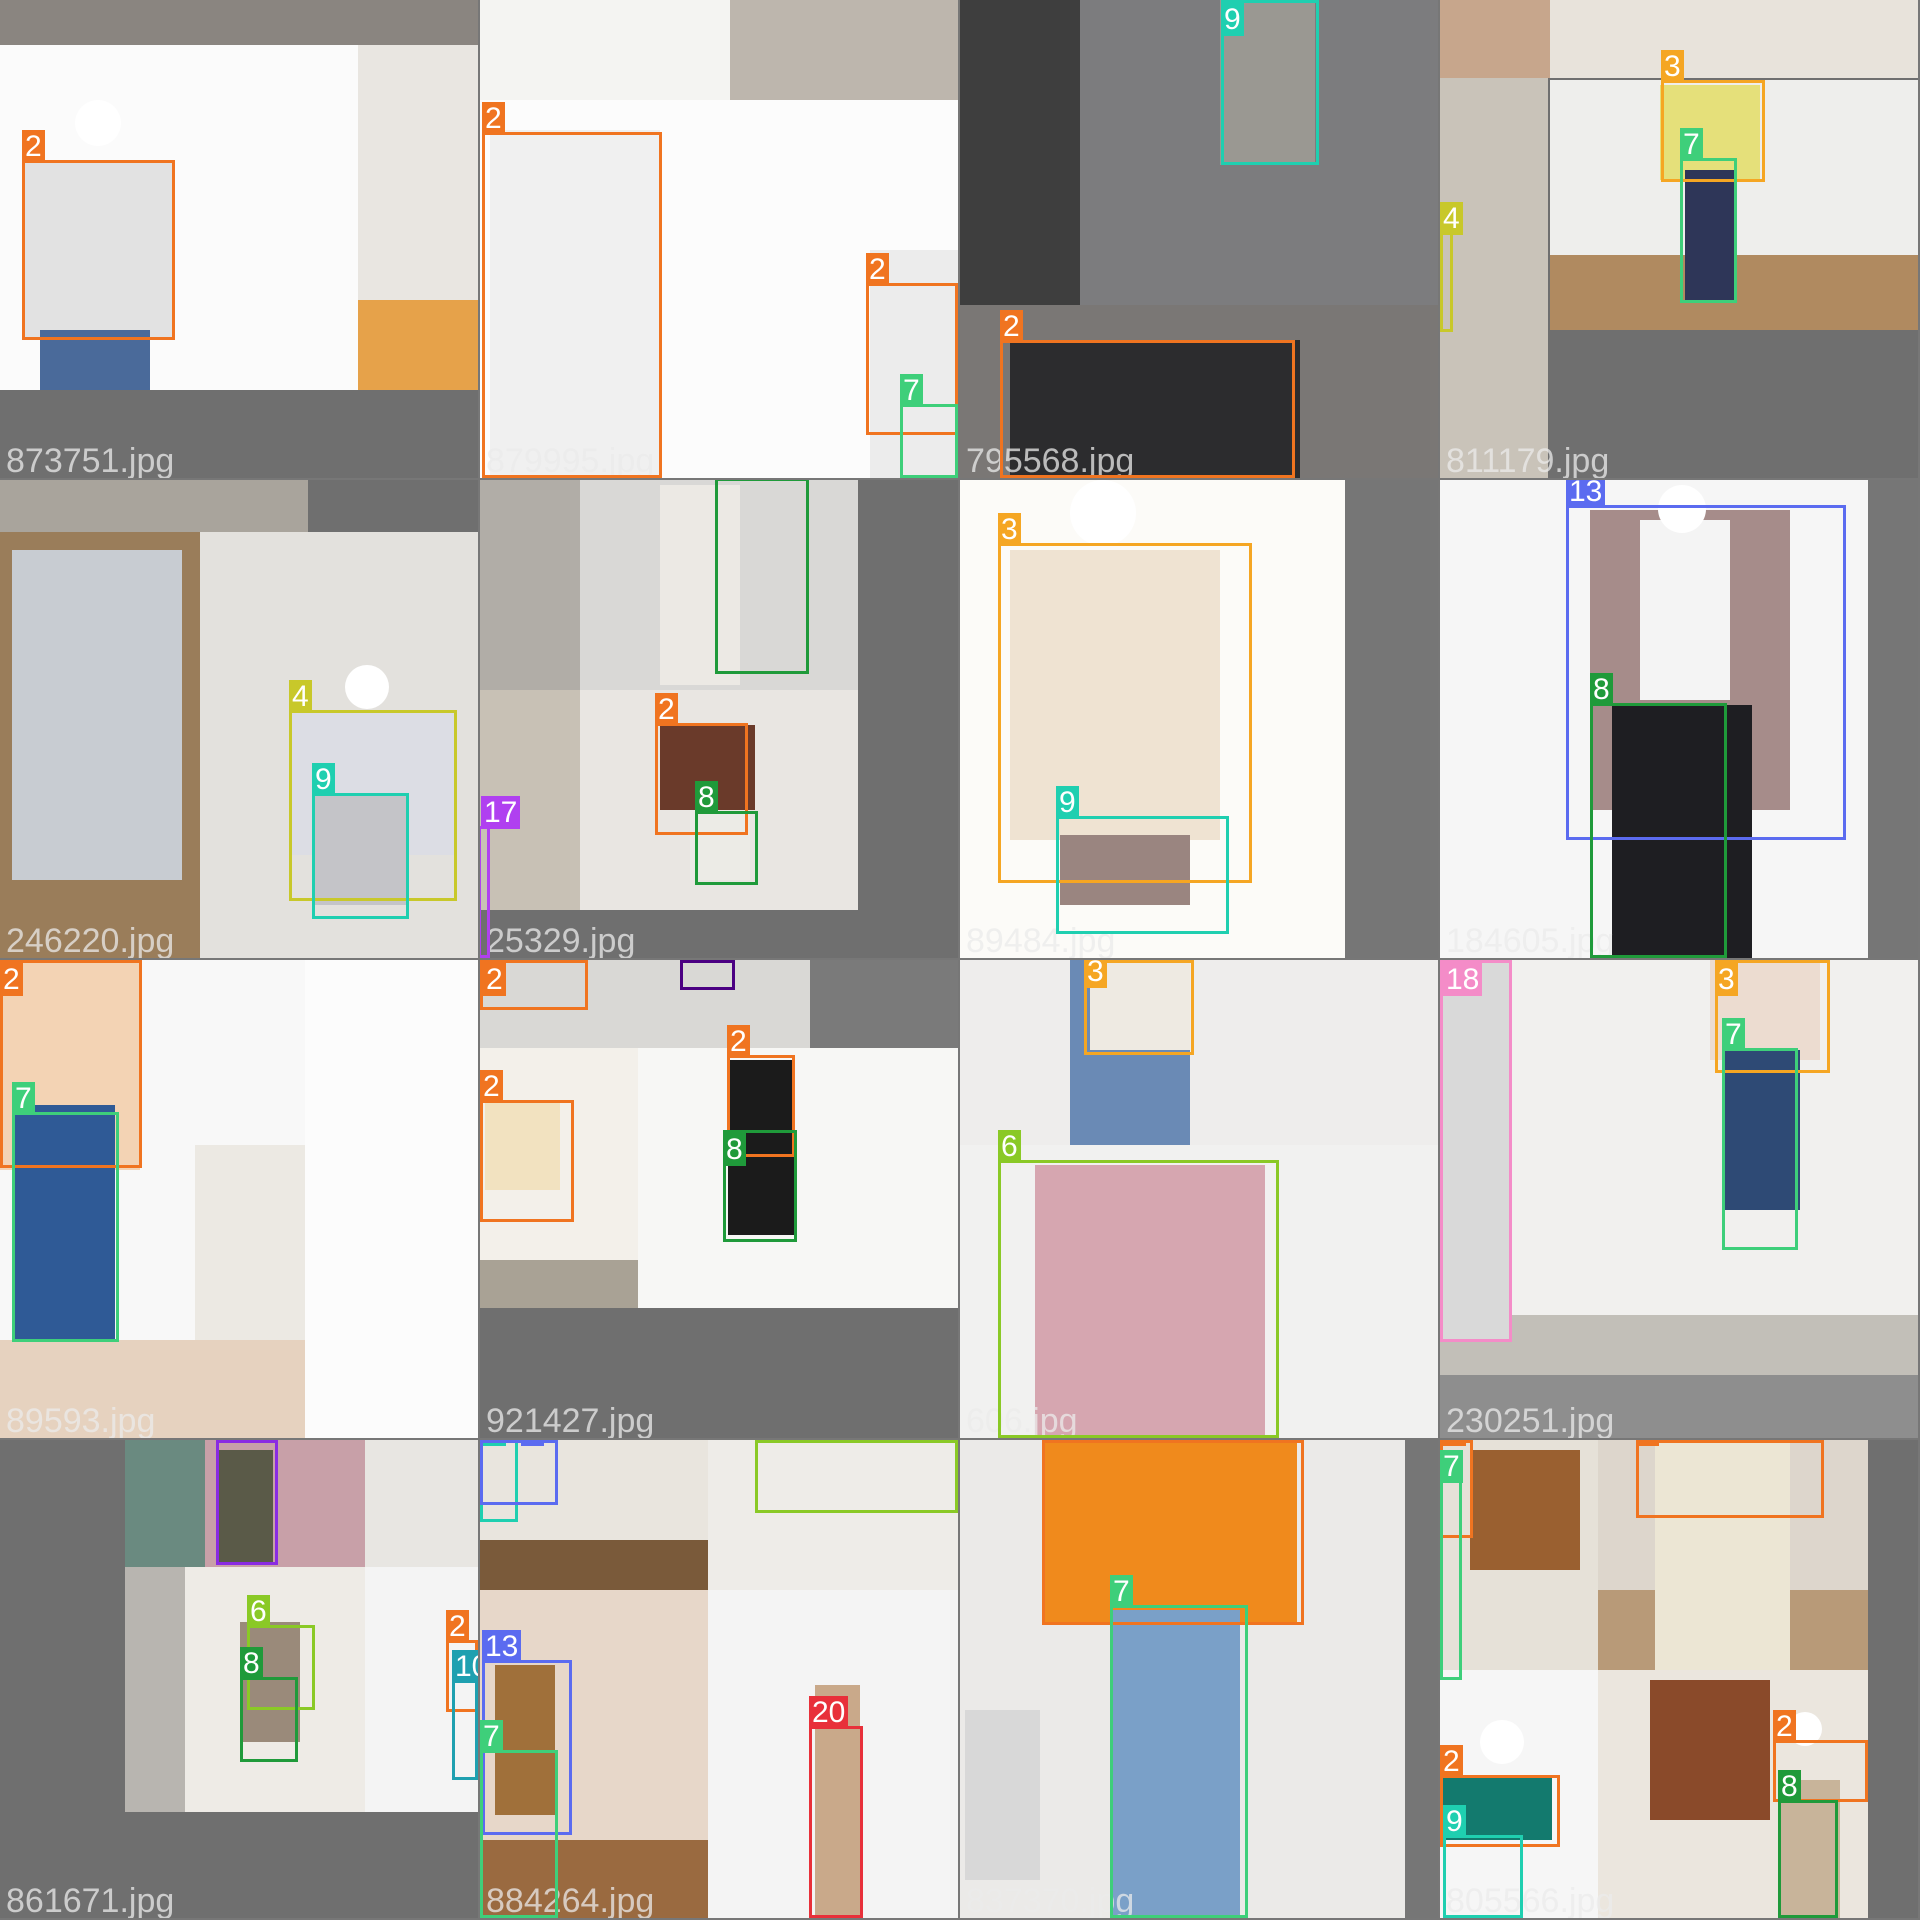  What do you see at coordinates (1022, 1420) in the screenshot?
I see `filename-label: 606.jpg` at bounding box center [1022, 1420].